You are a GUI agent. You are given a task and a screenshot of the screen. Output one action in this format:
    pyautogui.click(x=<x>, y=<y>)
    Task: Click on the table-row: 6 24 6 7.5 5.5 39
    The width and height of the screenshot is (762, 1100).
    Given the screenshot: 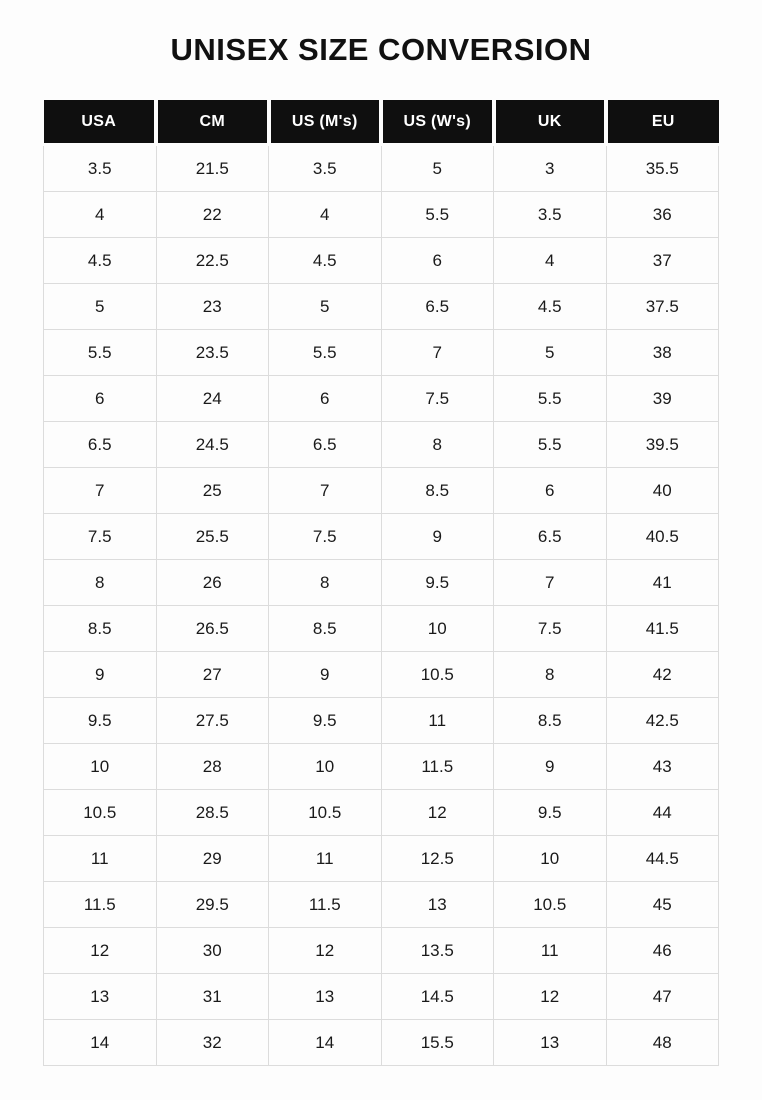 What is the action you would take?
    pyautogui.click(x=381, y=398)
    